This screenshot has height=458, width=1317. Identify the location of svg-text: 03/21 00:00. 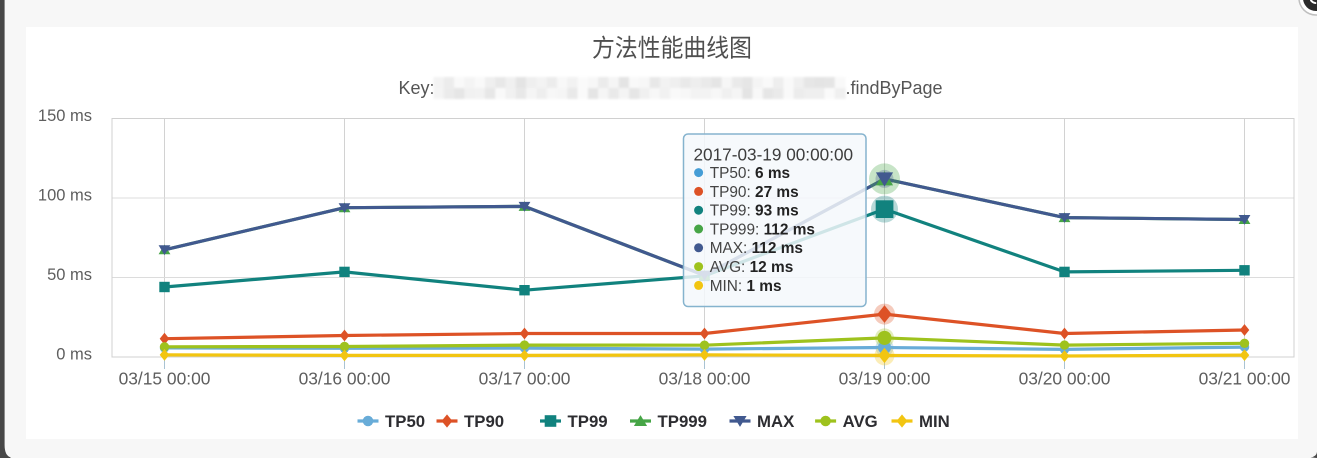
(1245, 378).